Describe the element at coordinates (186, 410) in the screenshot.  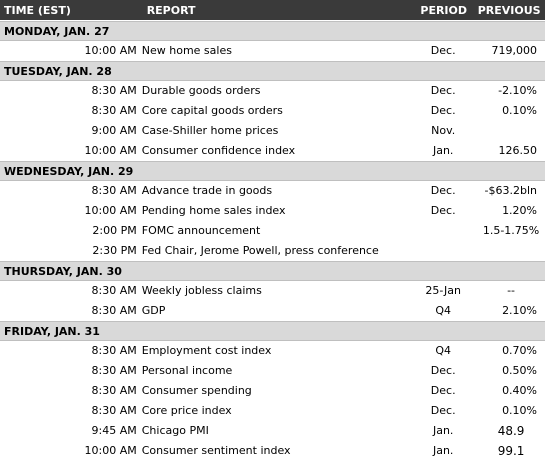
I see `report-cell: Core price index` at that location.